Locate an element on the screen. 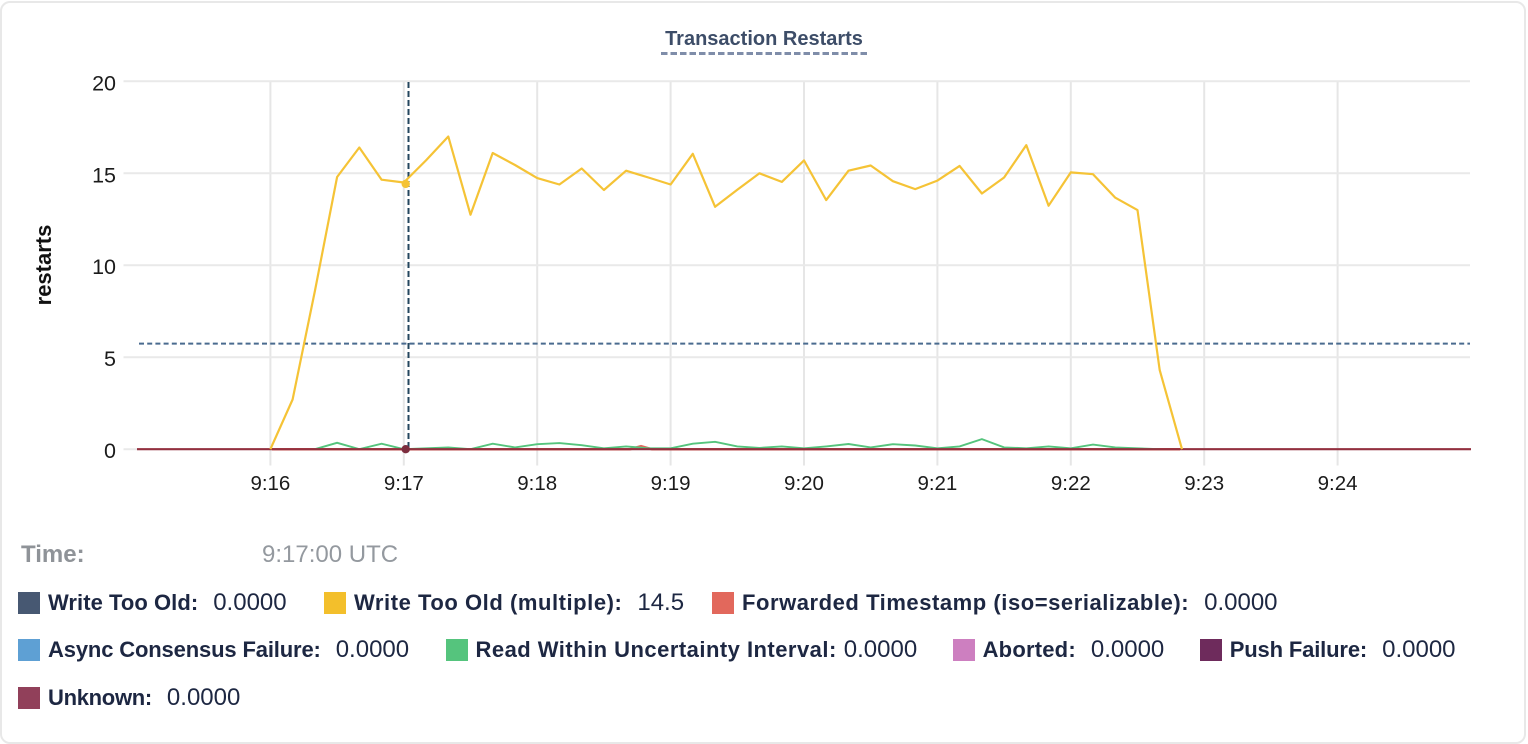 Image resolution: width=1528 pixels, height=744 pixels. svg-text: 9:16 is located at coordinates (270, 483).